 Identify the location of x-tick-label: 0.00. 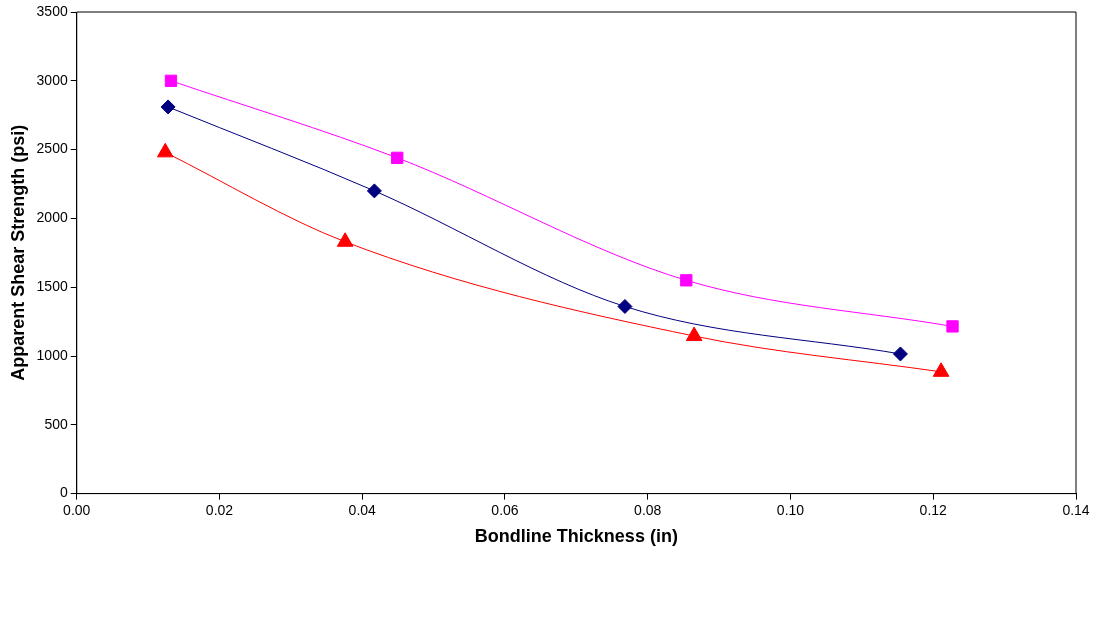
(77, 509).